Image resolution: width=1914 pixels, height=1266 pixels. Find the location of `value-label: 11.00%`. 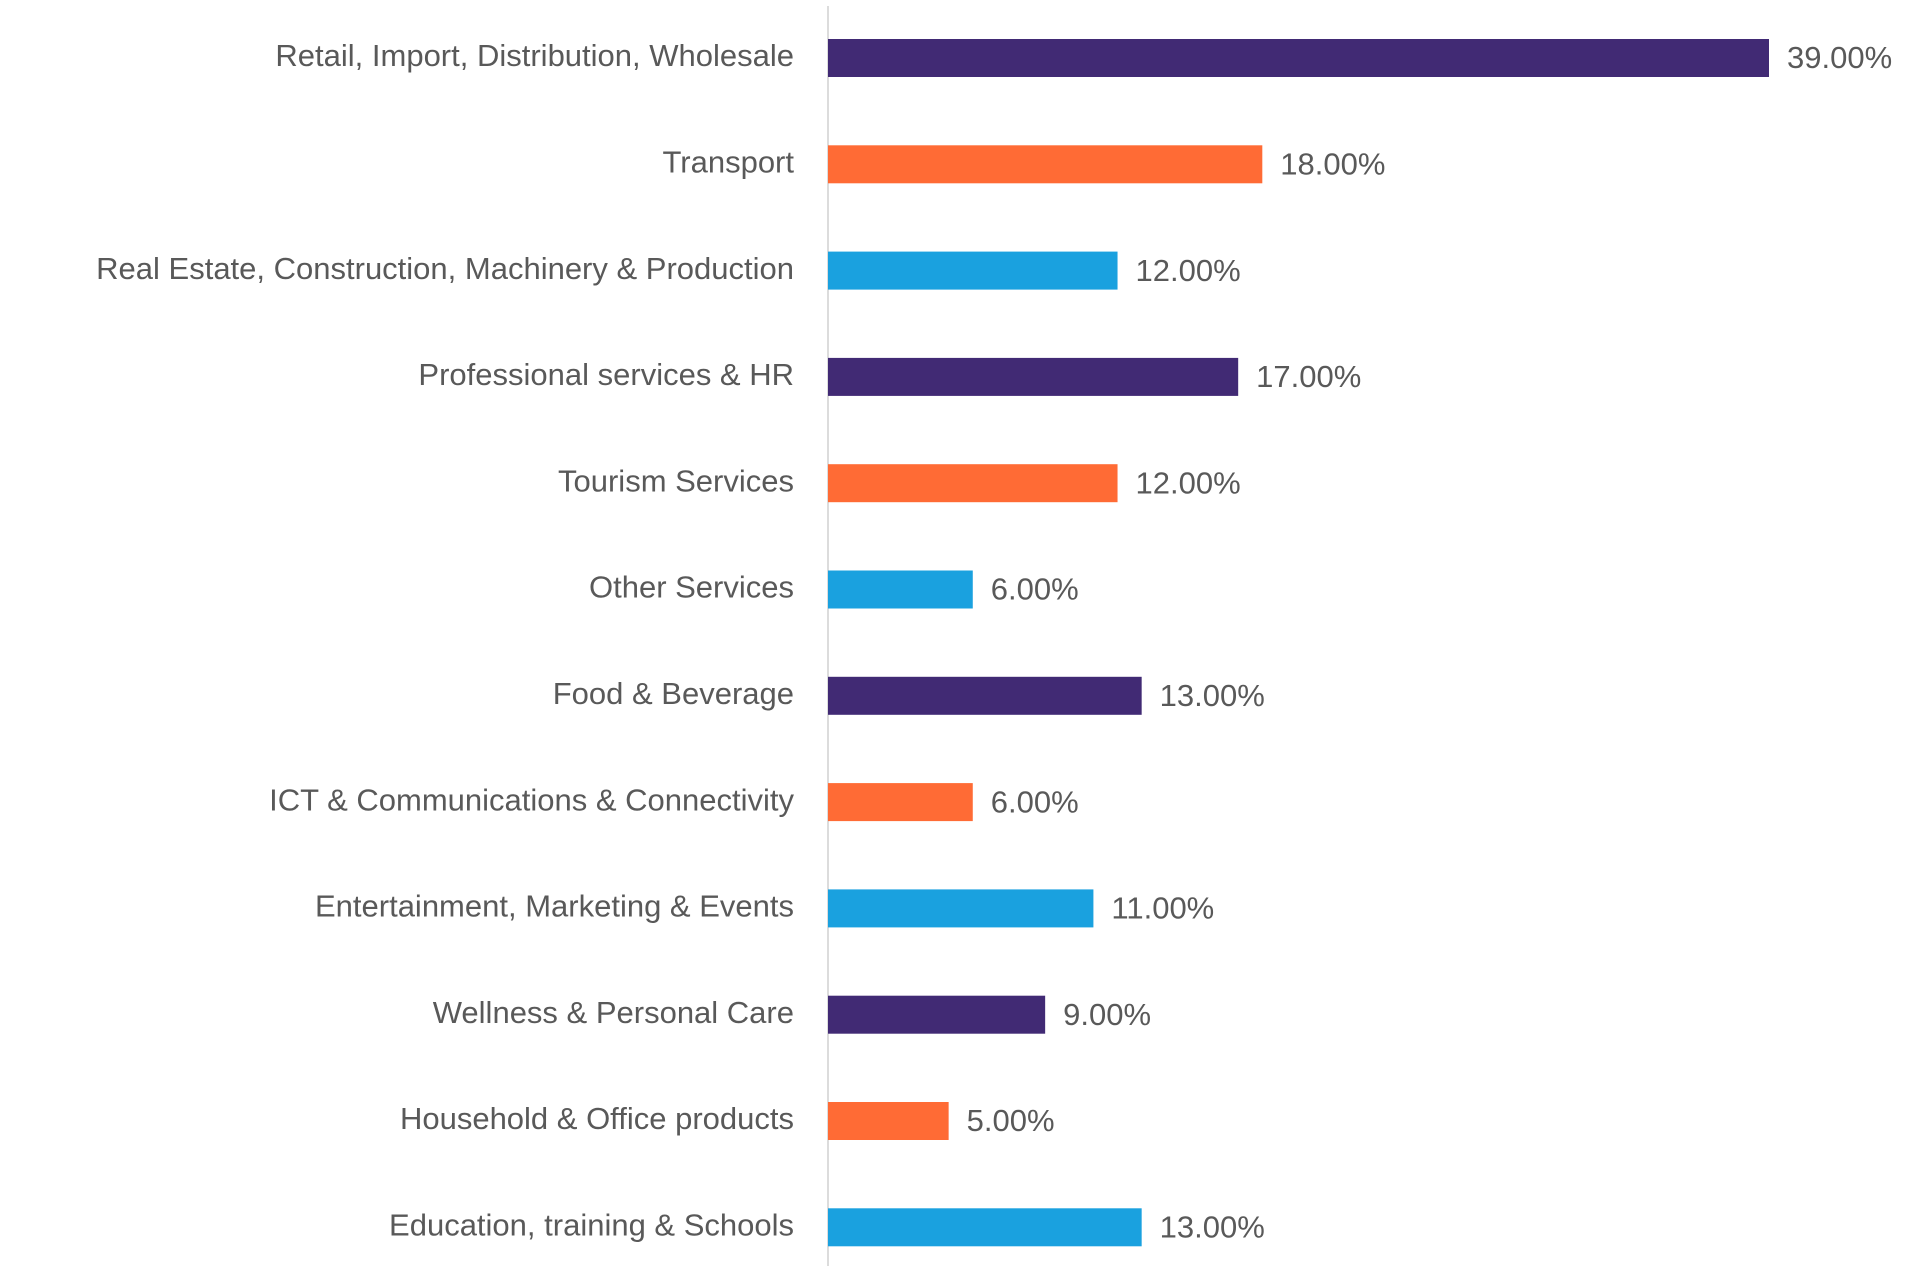

value-label: 11.00% is located at coordinates (1162, 908).